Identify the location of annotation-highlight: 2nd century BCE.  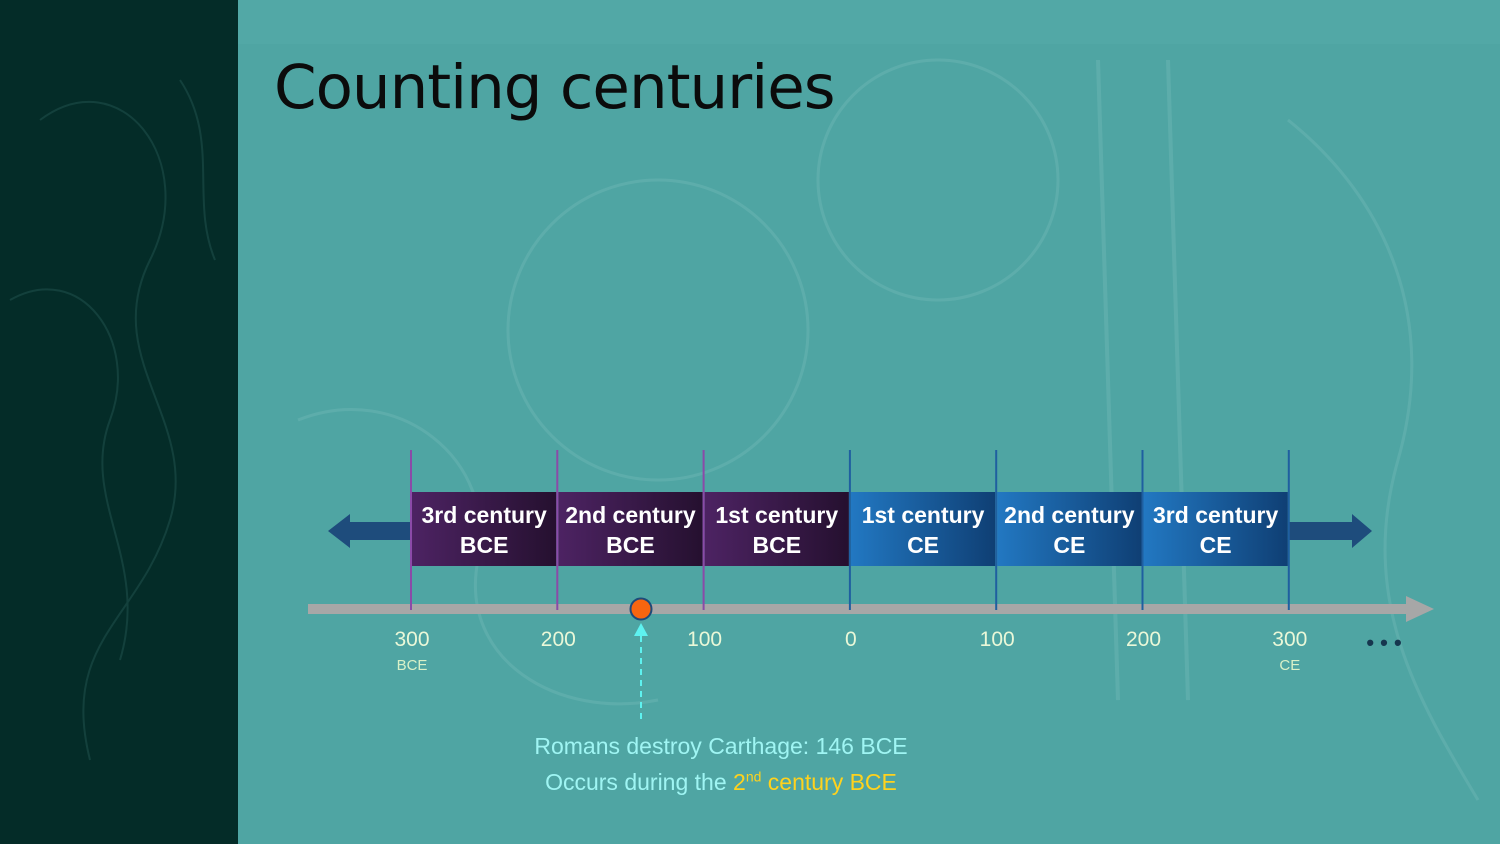
(815, 782).